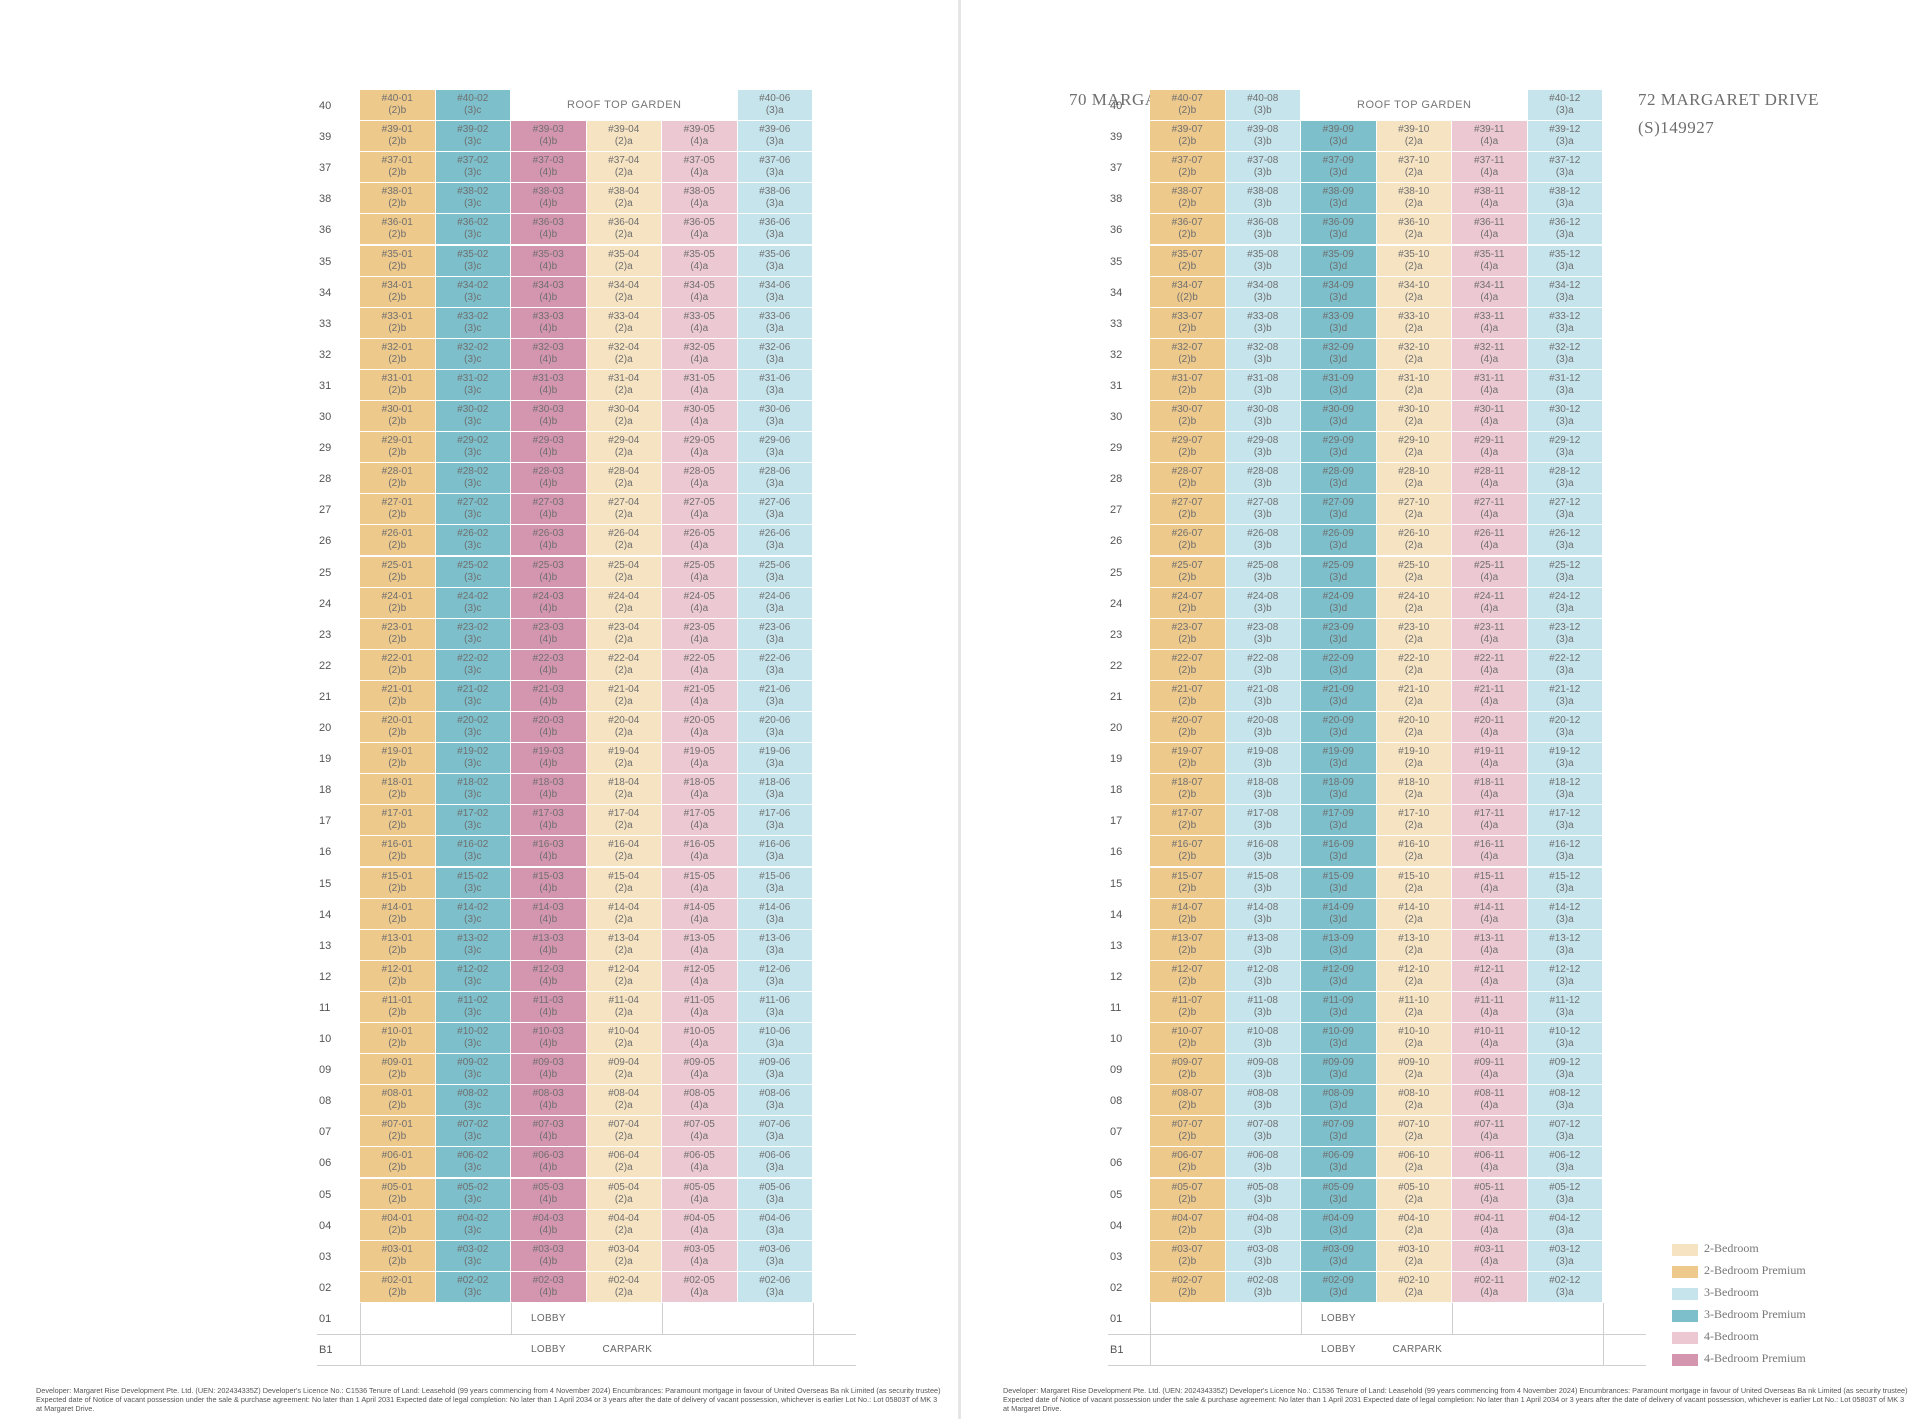 This screenshot has height=1419, width=1920. I want to click on unit-cell: #10-05 (4)a, so click(700, 1039).